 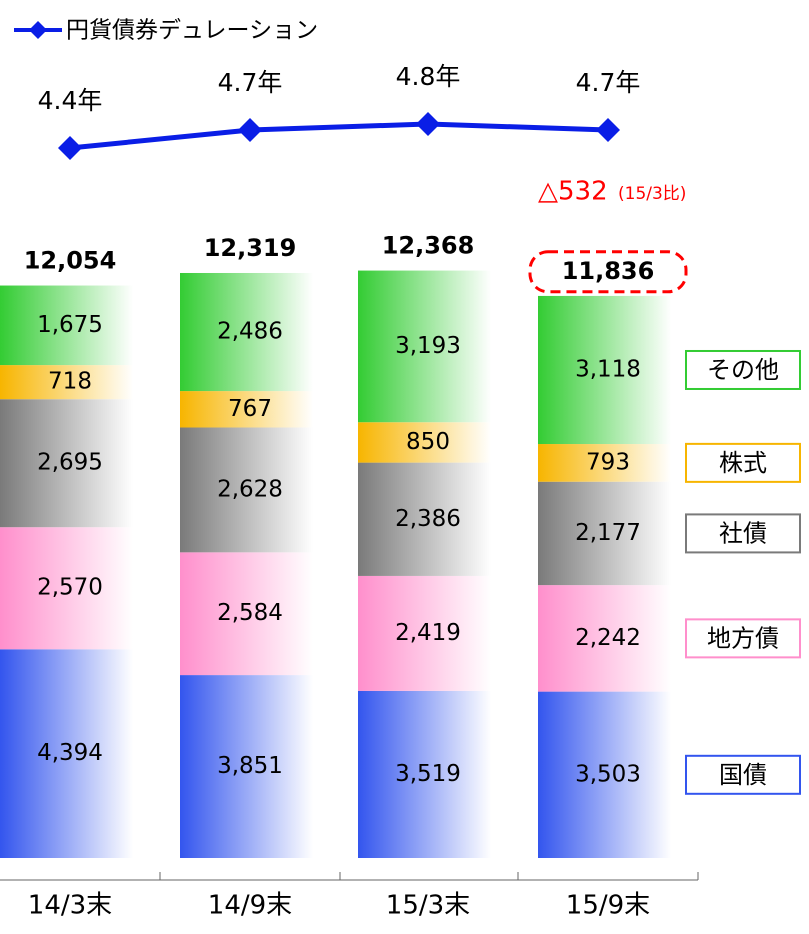 I want to click on data-label: 2,584, so click(x=250, y=613).